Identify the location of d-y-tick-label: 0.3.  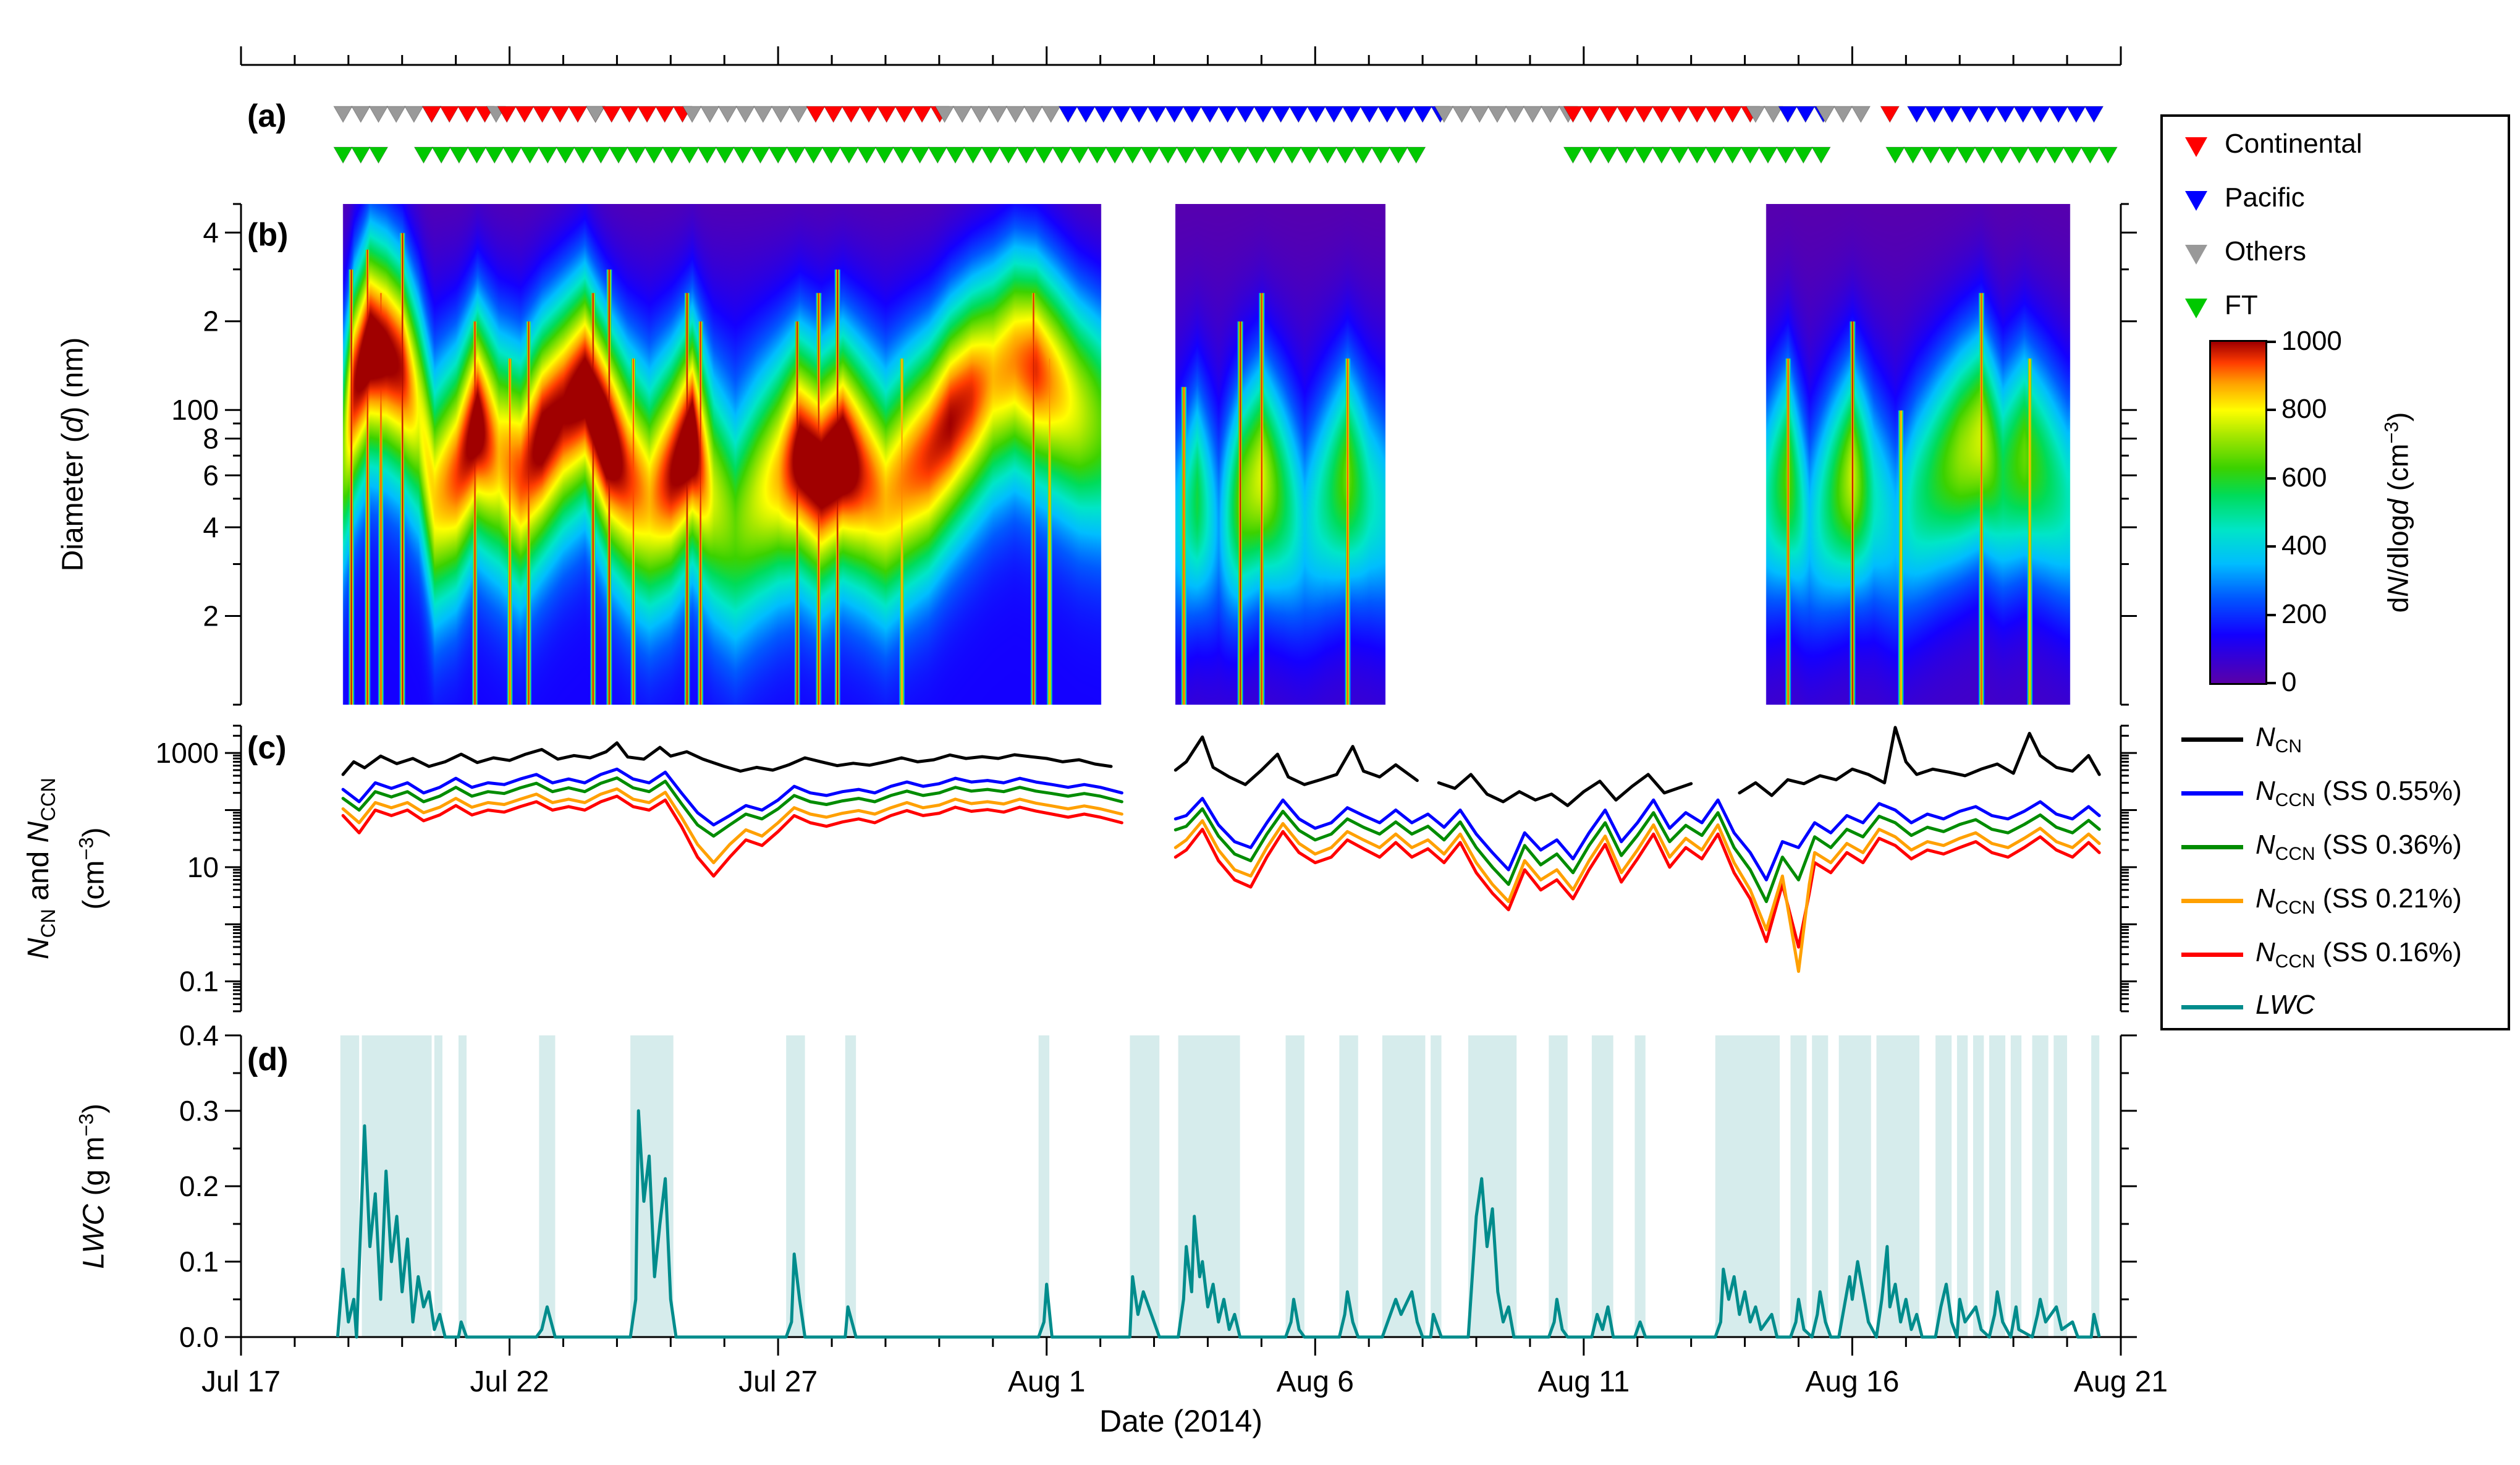
(199, 1111).